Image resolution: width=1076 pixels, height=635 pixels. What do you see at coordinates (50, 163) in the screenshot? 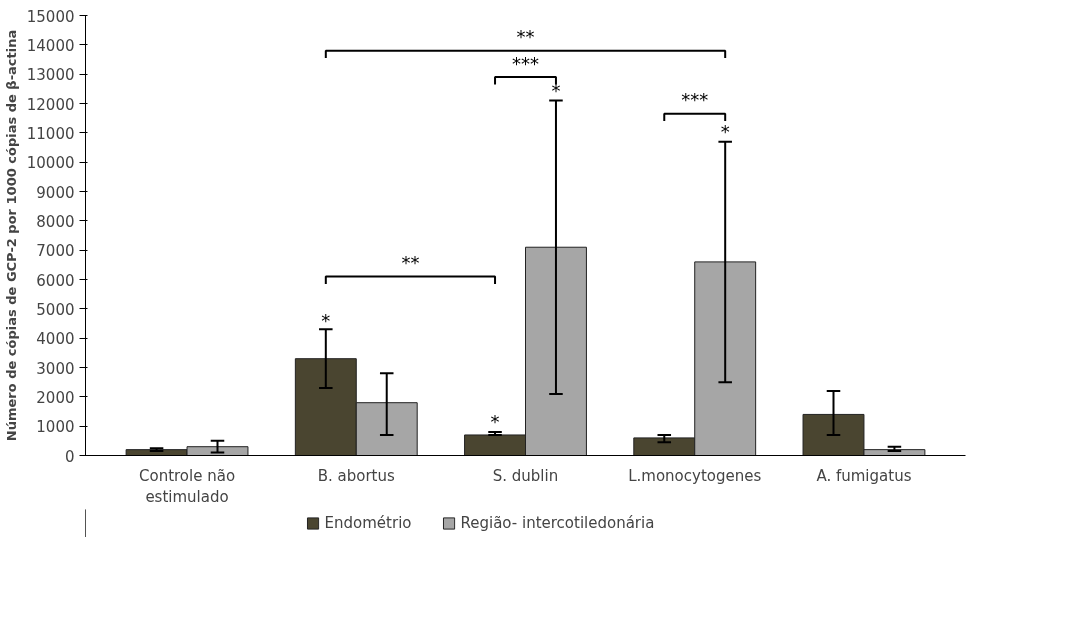
I see `y-tick-label: 10000` at bounding box center [50, 163].